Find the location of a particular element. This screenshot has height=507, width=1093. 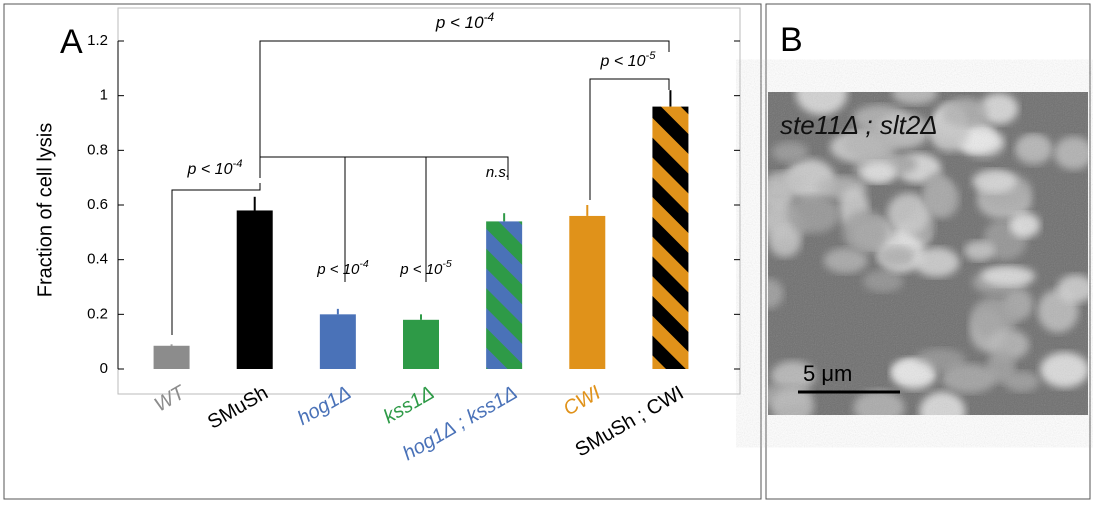

annotation-text: n.s. is located at coordinates (498, 172).